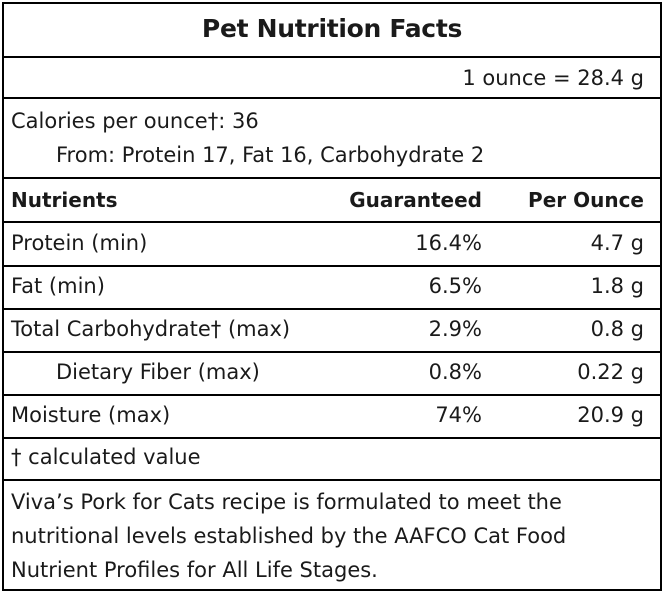 The image size is (662, 591). Describe the element at coordinates (332, 245) in the screenshot. I see `table-row: Protein (min) 16.4% 4.7 g` at that location.